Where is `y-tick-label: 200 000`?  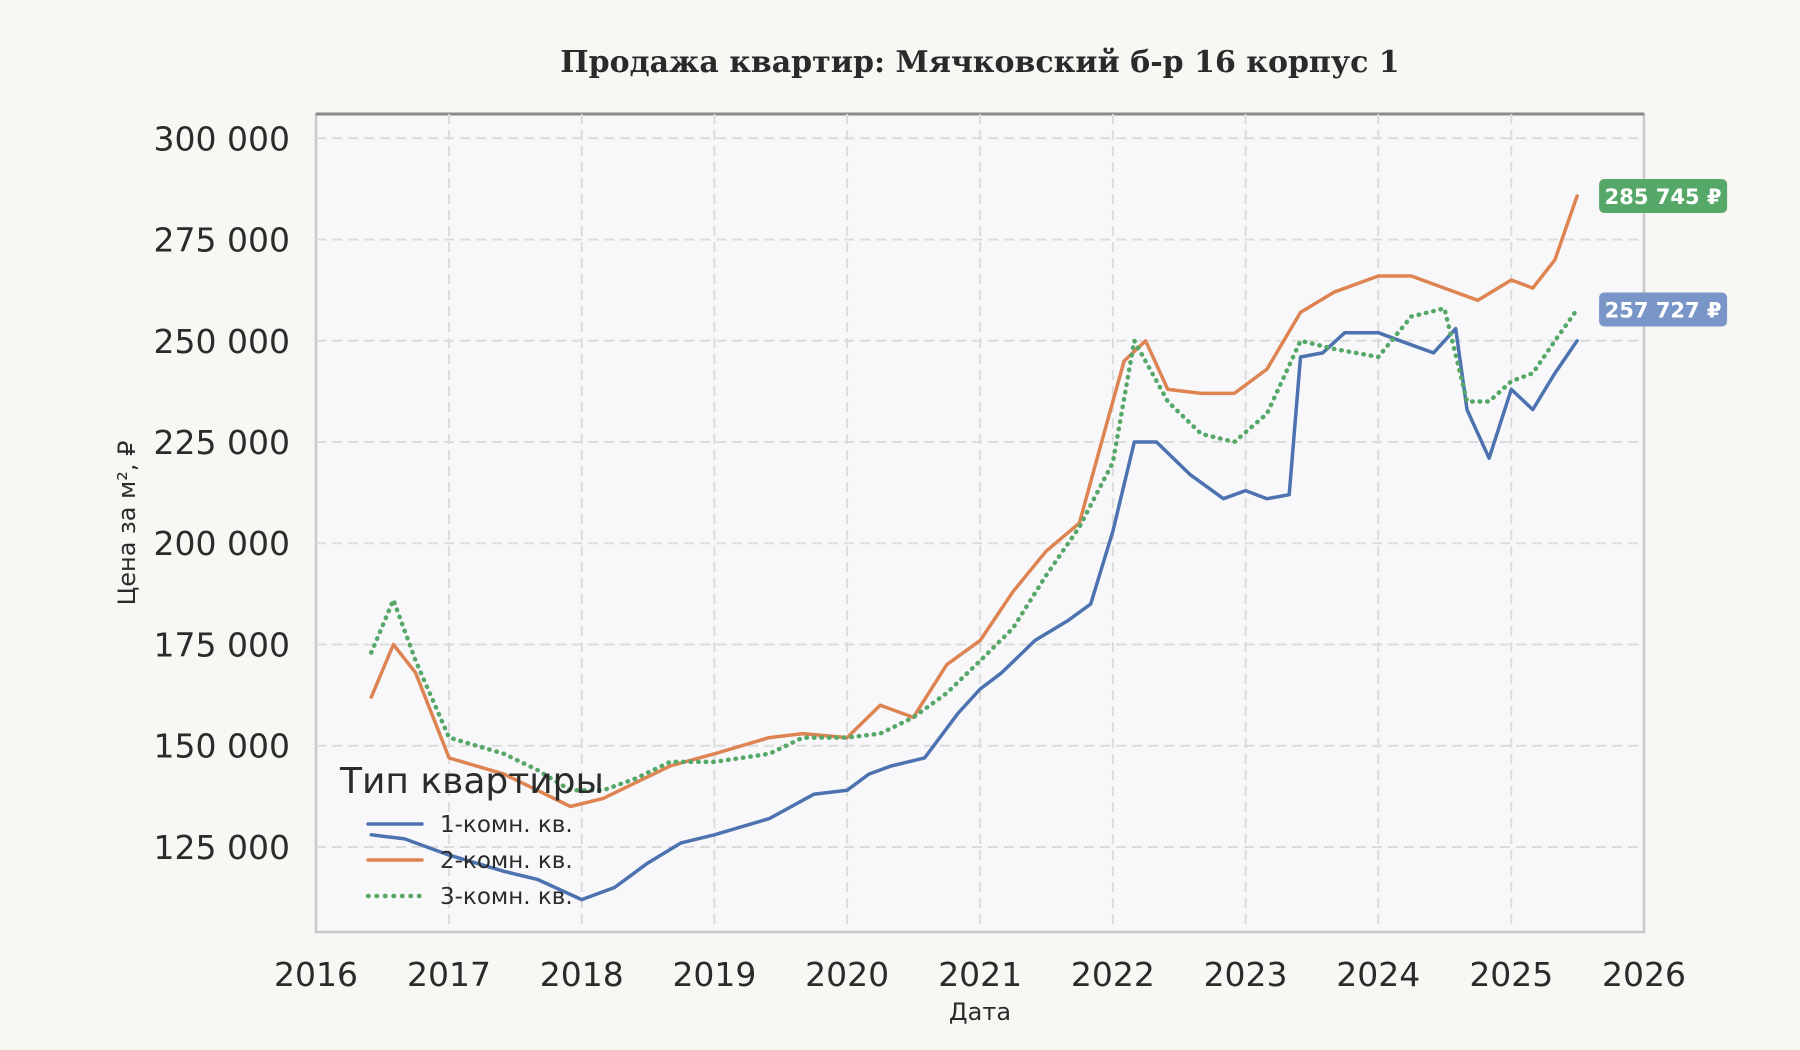
y-tick-label: 200 000 is located at coordinates (222, 543).